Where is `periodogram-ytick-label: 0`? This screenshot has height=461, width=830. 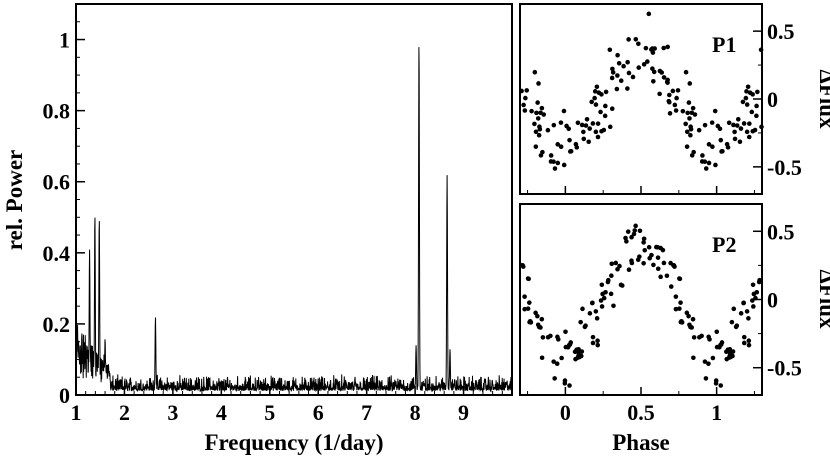
periodogram-ytick-label: 0 is located at coordinates (64, 395).